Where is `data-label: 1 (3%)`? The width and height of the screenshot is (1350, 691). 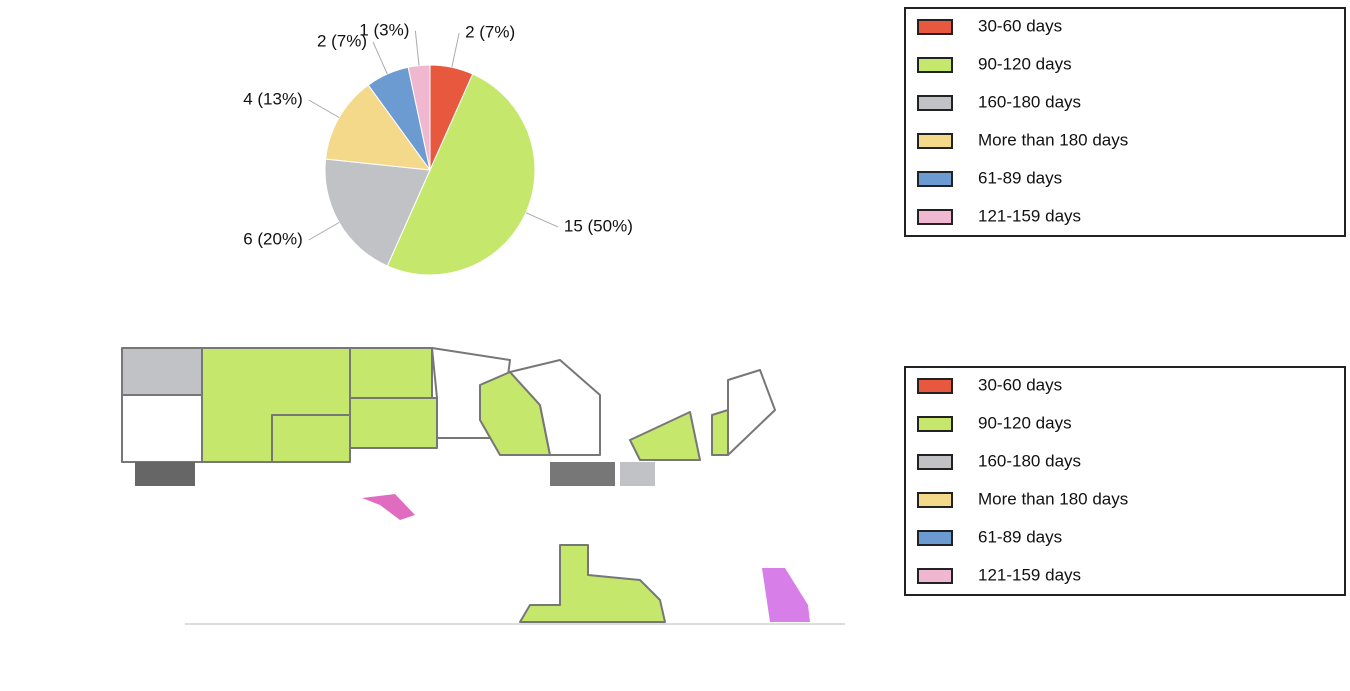
data-label: 1 (3%) is located at coordinates (384, 29).